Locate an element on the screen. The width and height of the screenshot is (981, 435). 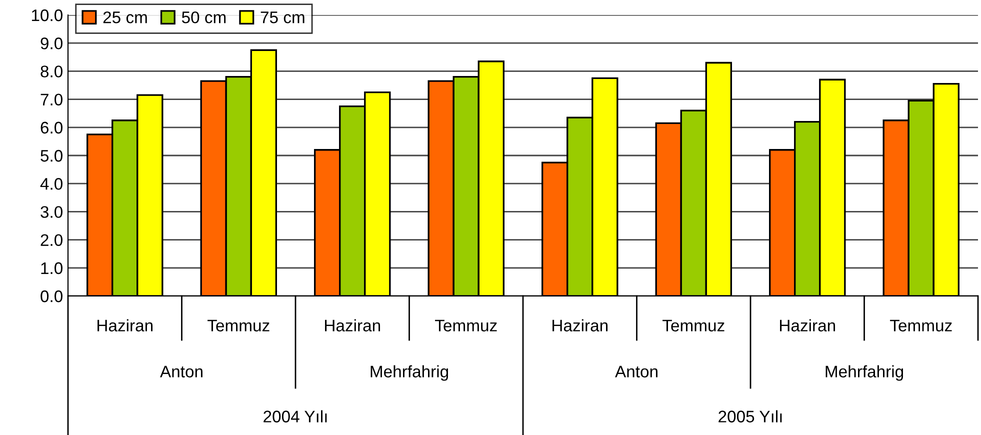
y-tick-label: 6.0 is located at coordinates (51, 128).